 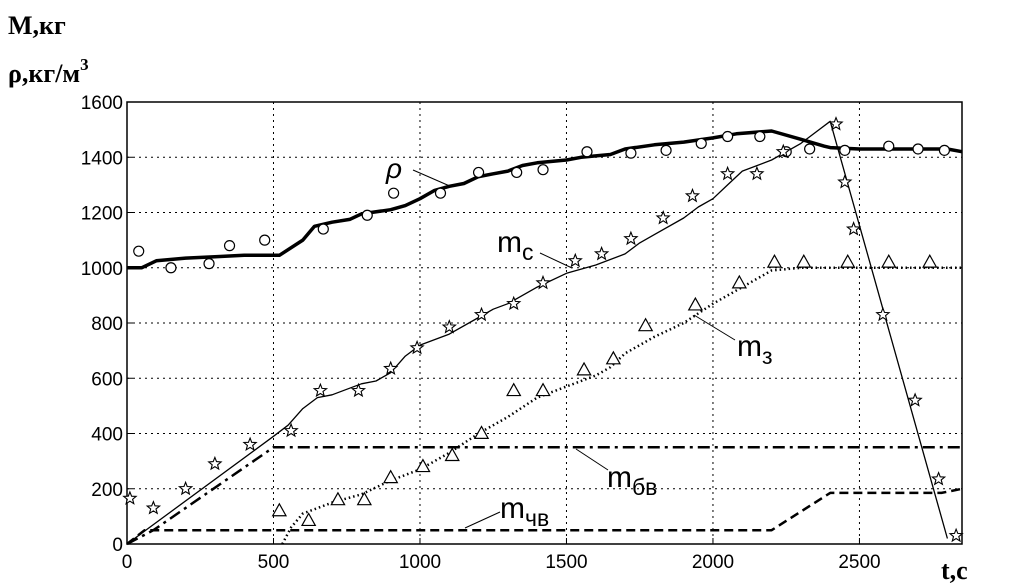 What do you see at coordinates (714, 327) in the screenshot?
I see `leader-line-mz` at bounding box center [714, 327].